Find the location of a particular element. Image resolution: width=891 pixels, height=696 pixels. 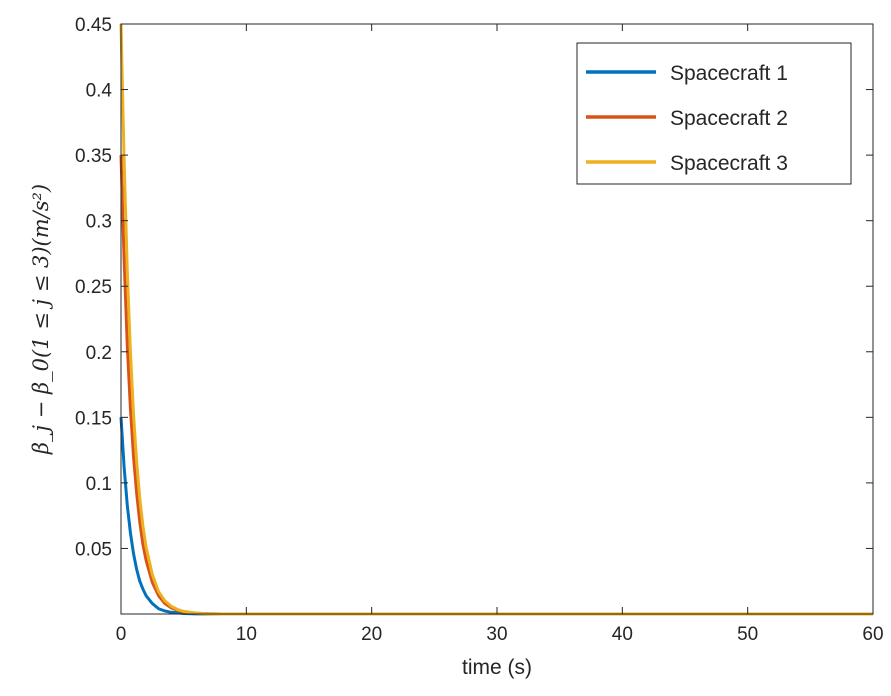

legend-label-2: Spacecraft 2 is located at coordinates (729, 118).